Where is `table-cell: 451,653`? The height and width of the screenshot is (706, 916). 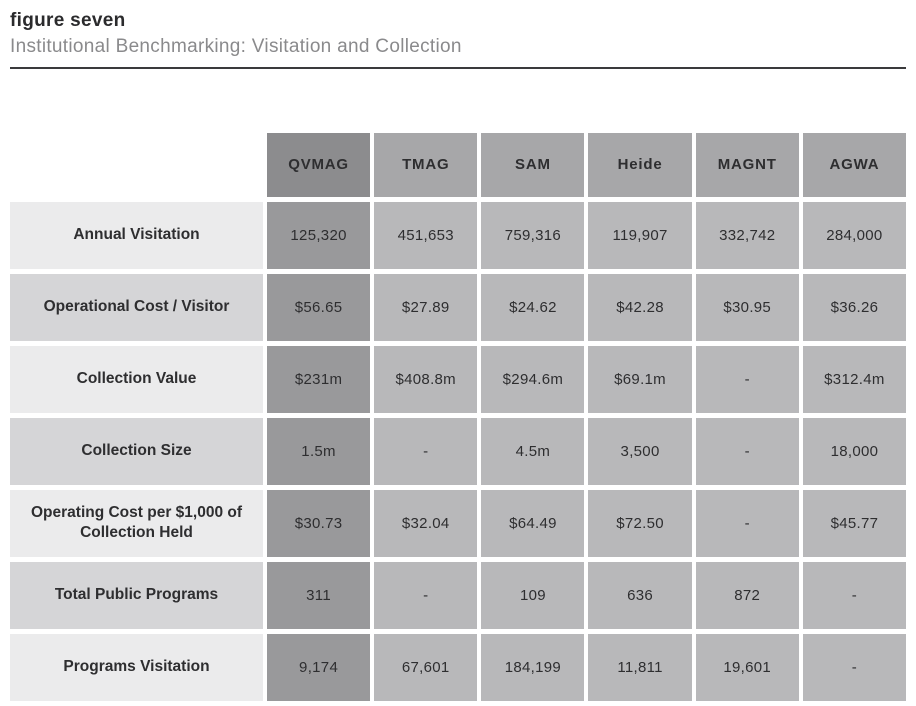
table-cell: 451,653 is located at coordinates (426, 235).